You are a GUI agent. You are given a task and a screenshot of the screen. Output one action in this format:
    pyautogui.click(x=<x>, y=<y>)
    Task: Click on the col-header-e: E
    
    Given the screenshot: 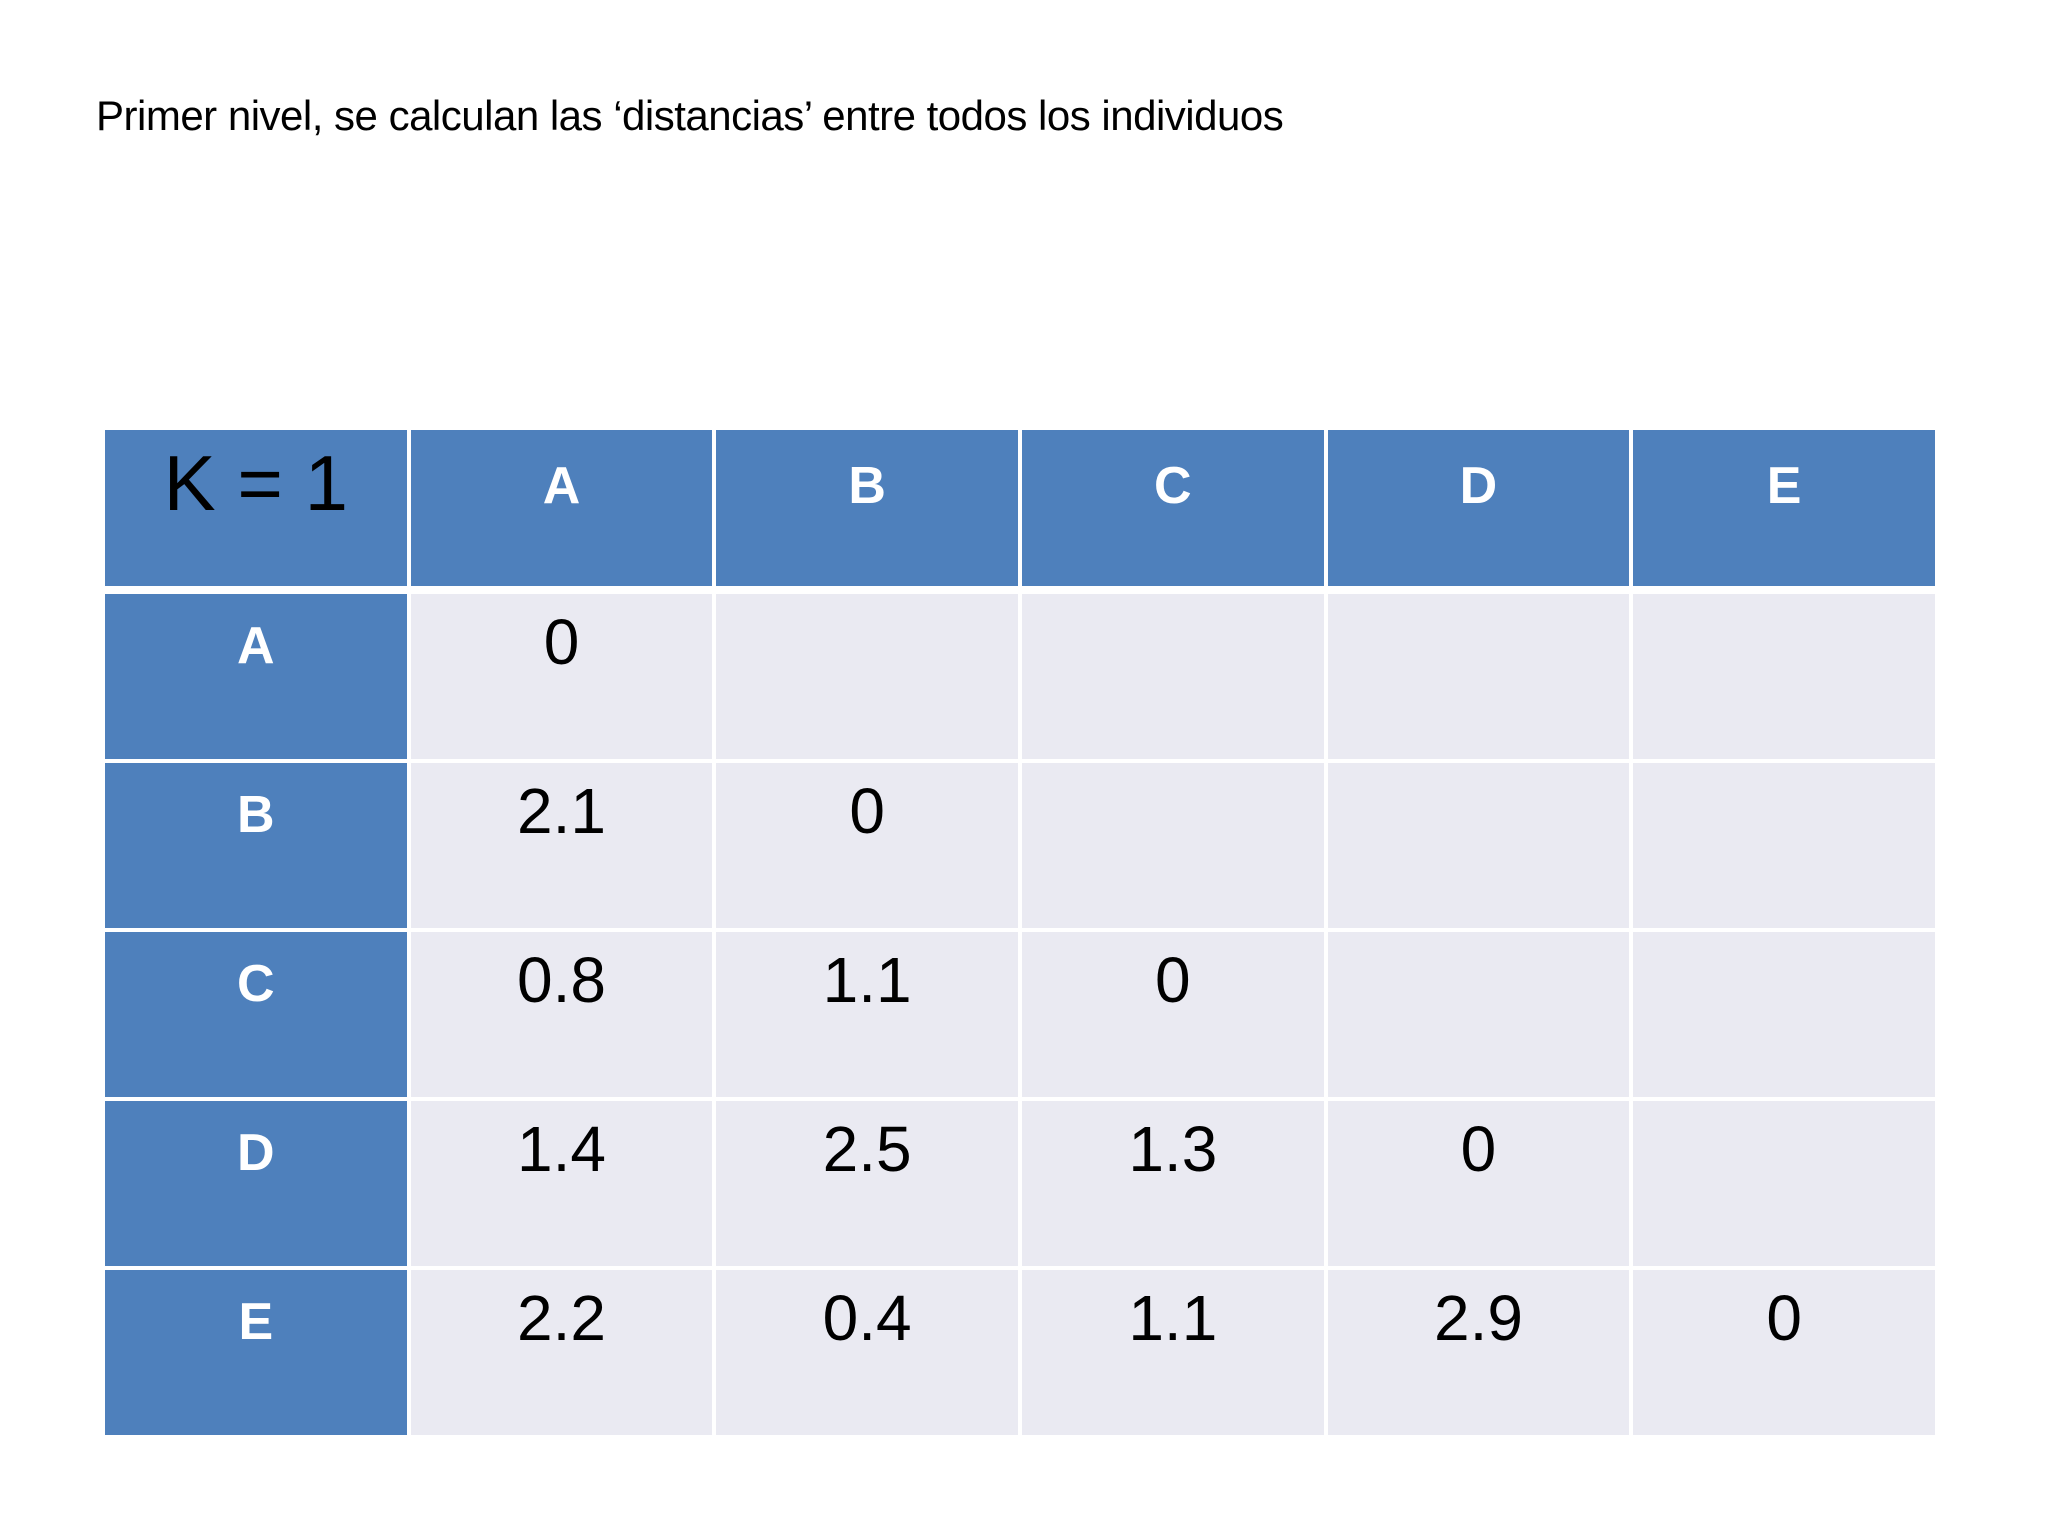 What is the action you would take?
    pyautogui.click(x=1784, y=510)
    